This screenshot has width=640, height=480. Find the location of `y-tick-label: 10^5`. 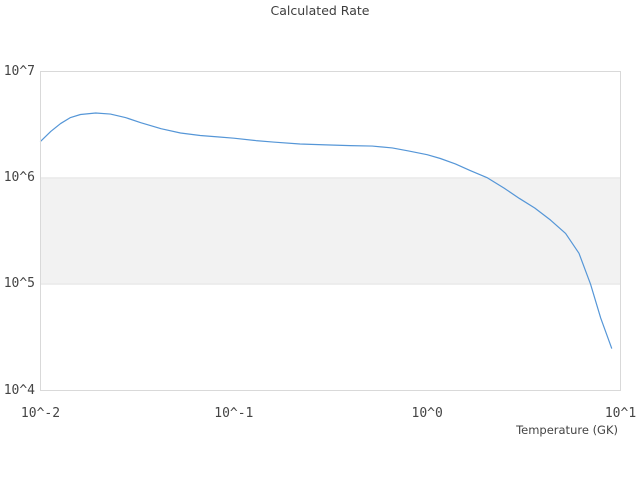

y-tick-label: 10^5 is located at coordinates (19, 284).